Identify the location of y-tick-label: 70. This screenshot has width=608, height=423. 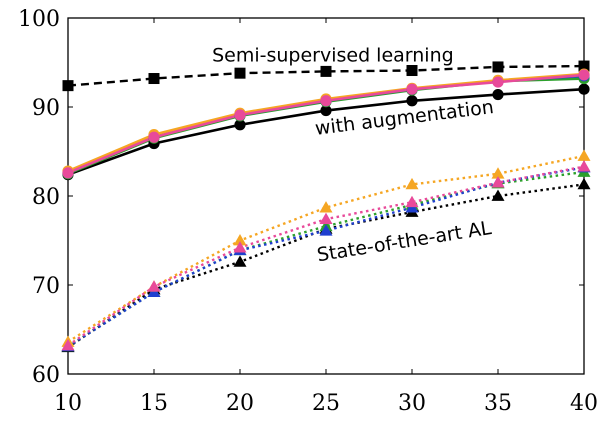
(46, 286).